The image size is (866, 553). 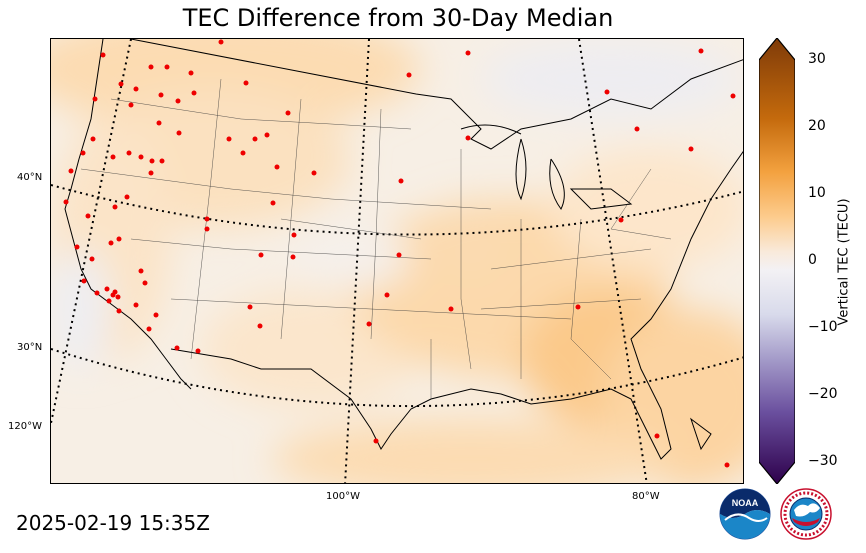 What do you see at coordinates (30, 347) in the screenshot?
I see `lat-label-30n: 30°N` at bounding box center [30, 347].